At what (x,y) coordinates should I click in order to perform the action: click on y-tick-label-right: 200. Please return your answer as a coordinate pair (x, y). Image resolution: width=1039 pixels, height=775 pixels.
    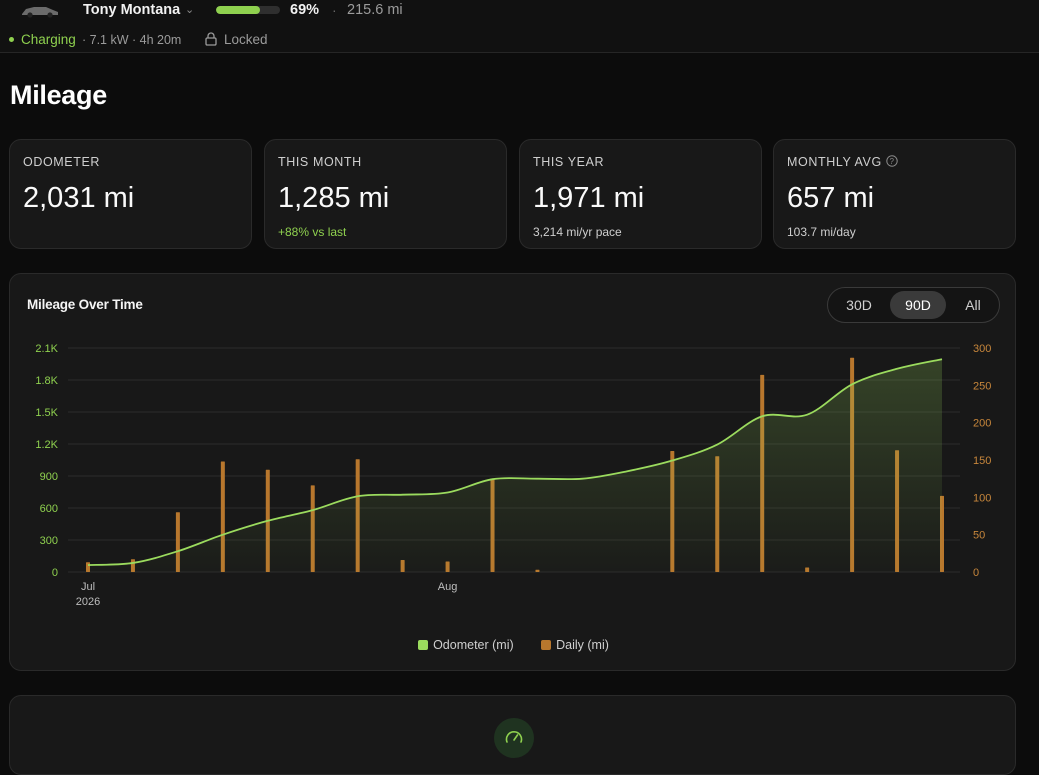
    Looking at the image, I should click on (982, 424).